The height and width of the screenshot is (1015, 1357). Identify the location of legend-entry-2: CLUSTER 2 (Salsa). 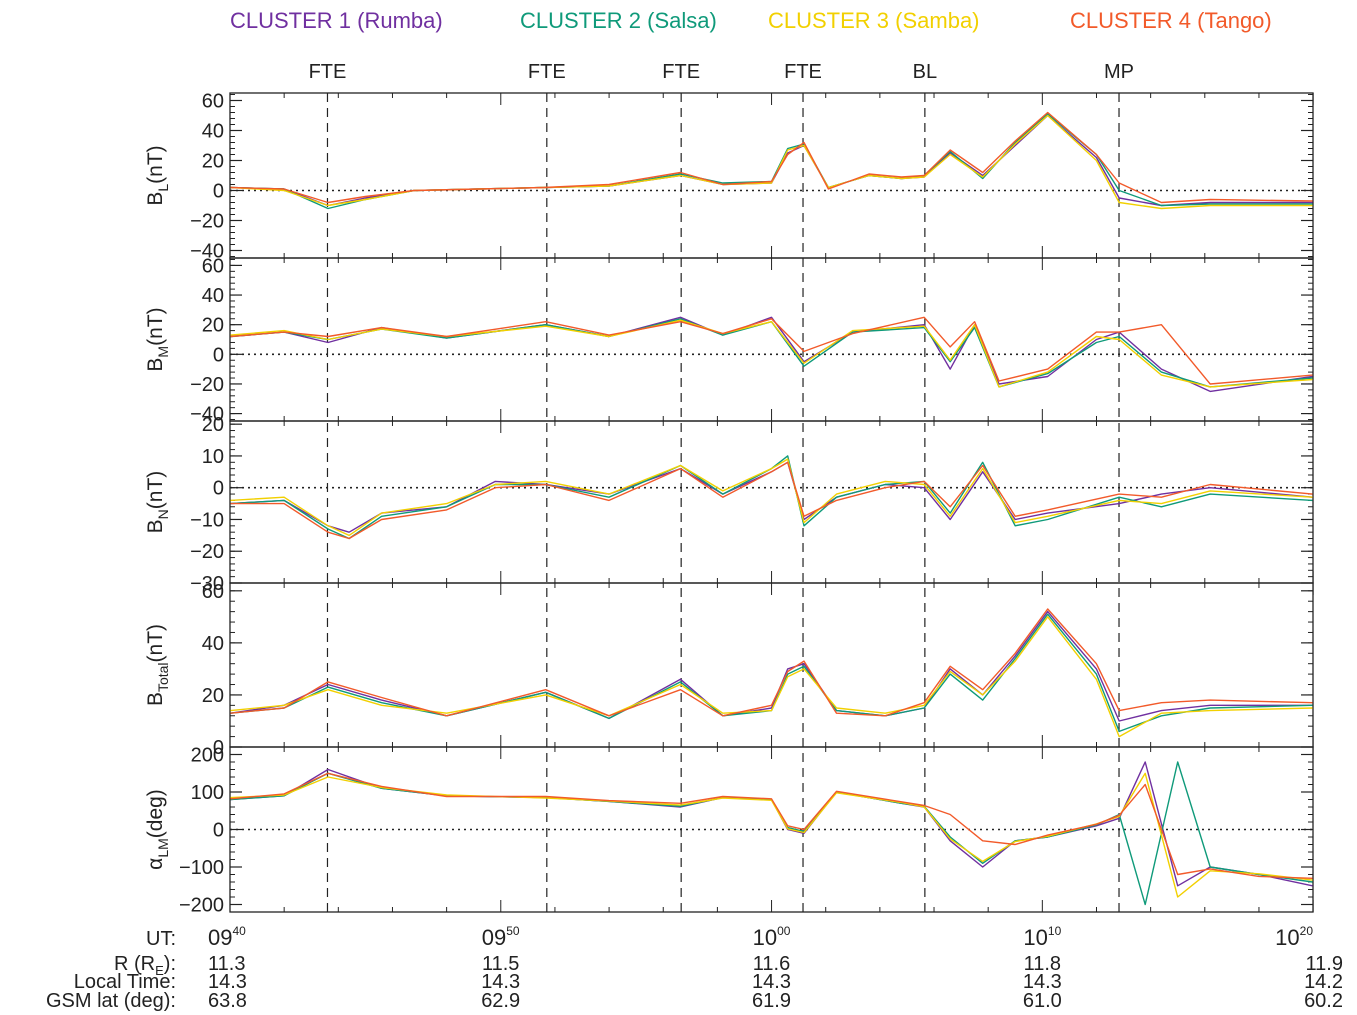
(618, 20).